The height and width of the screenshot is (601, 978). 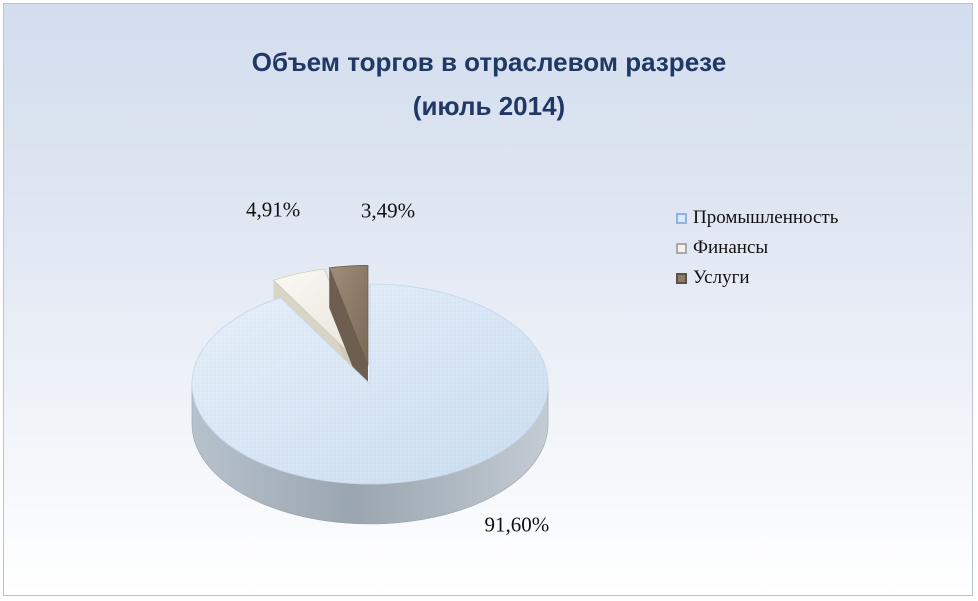 What do you see at coordinates (388, 210) in the screenshot?
I see `data-label-services: 3,49%` at bounding box center [388, 210].